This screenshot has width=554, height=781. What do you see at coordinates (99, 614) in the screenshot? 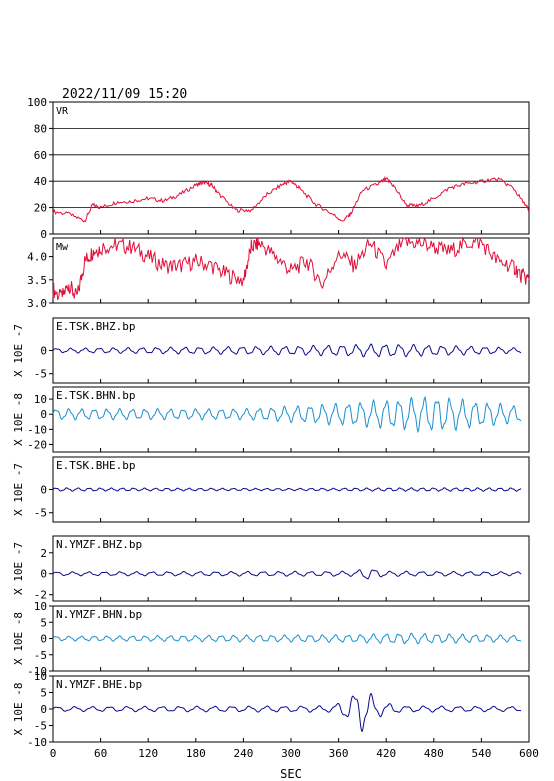
I see `panel-title-ymzf_bhn: N.YMZF.BHN.bp` at bounding box center [99, 614].